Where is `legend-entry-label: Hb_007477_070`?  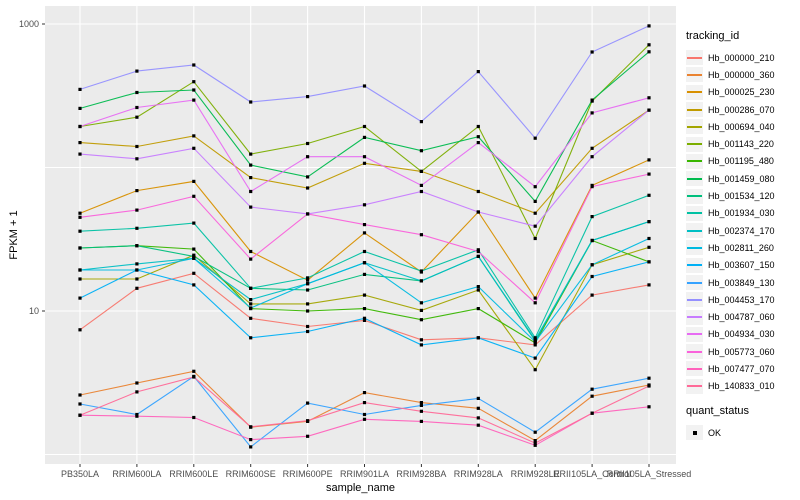 legend-entry-label: Hb_007477_070 is located at coordinates (741, 368).